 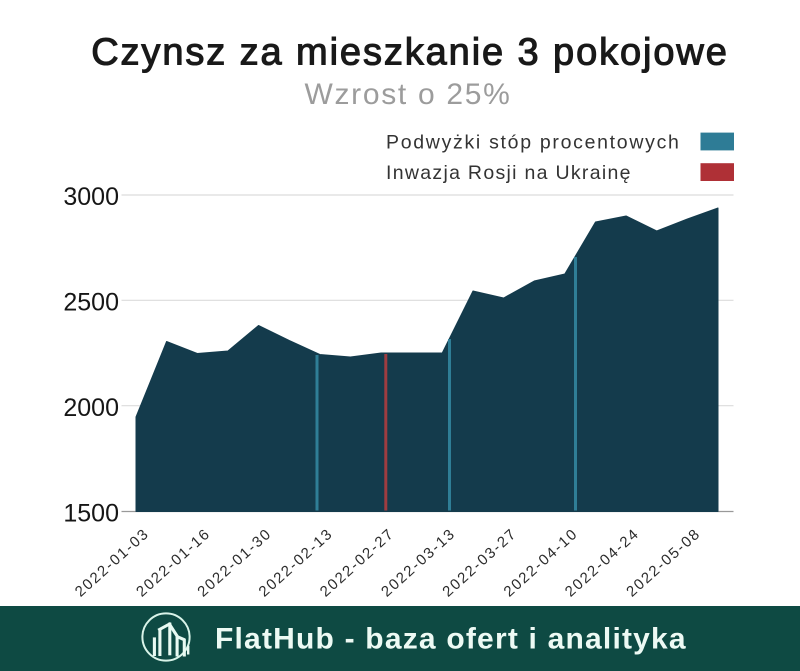 I want to click on svg-text: 1500, so click(x=91, y=513).